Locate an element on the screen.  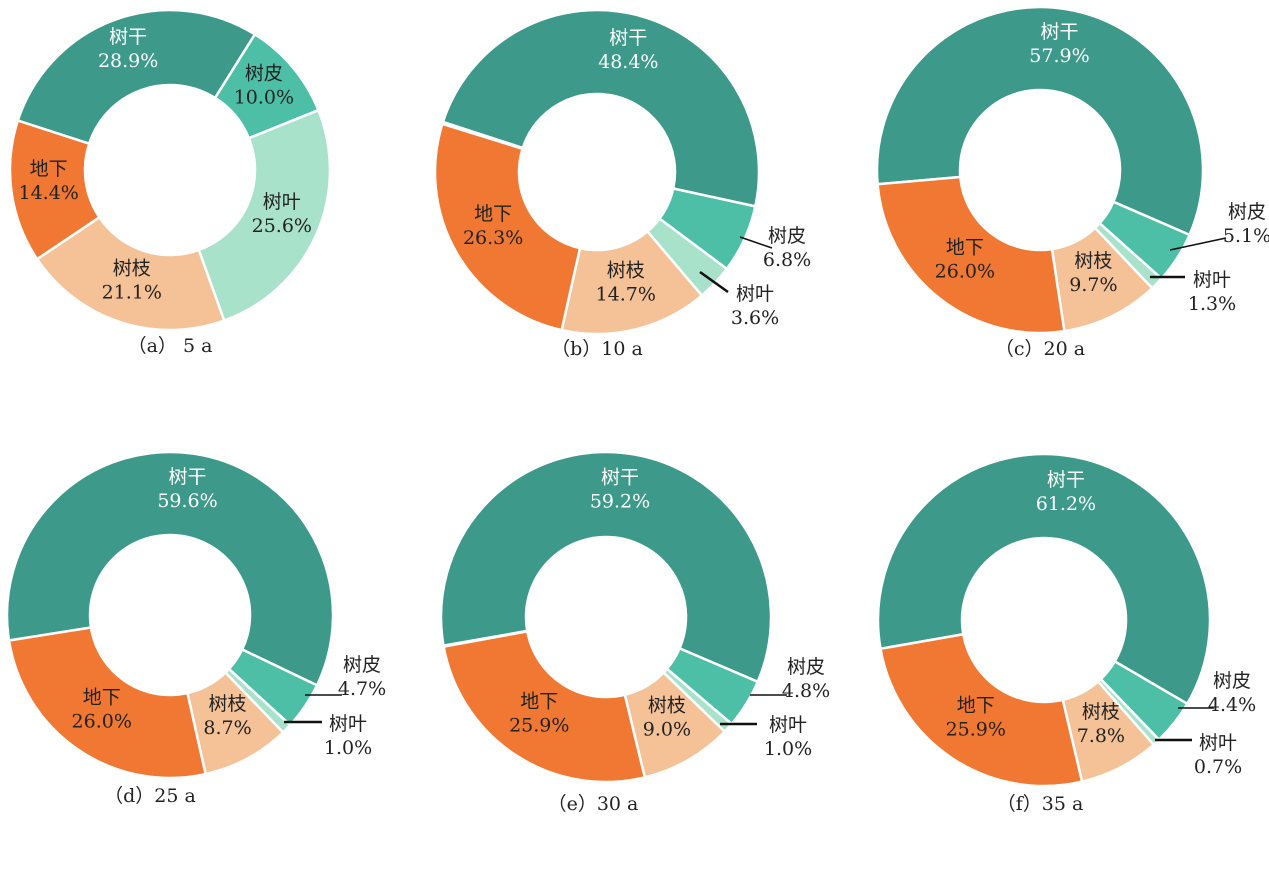
slice-percent-label: 59.2% is located at coordinates (620, 501).